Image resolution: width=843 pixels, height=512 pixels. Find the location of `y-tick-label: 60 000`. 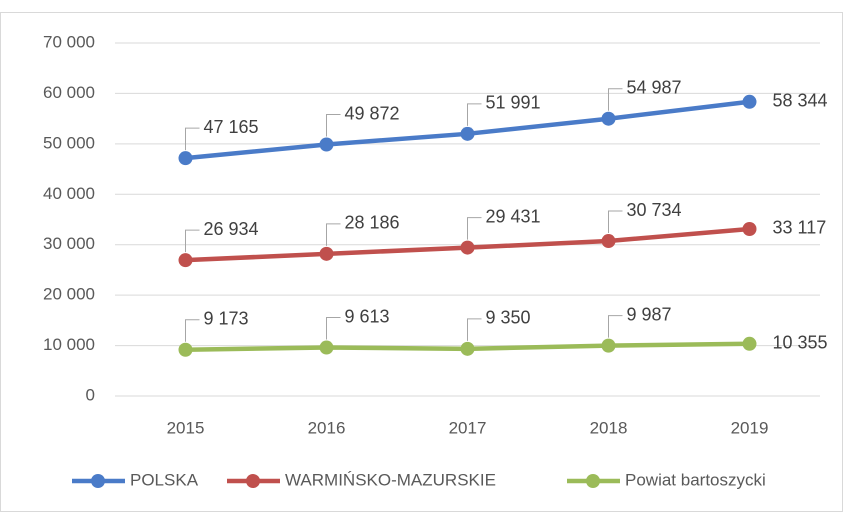

y-tick-label: 60 000 is located at coordinates (69, 92).